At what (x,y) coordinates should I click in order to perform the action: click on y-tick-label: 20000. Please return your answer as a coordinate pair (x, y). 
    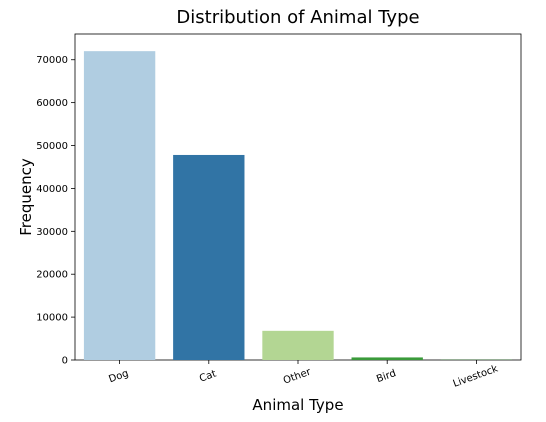
    Looking at the image, I should click on (52, 275).